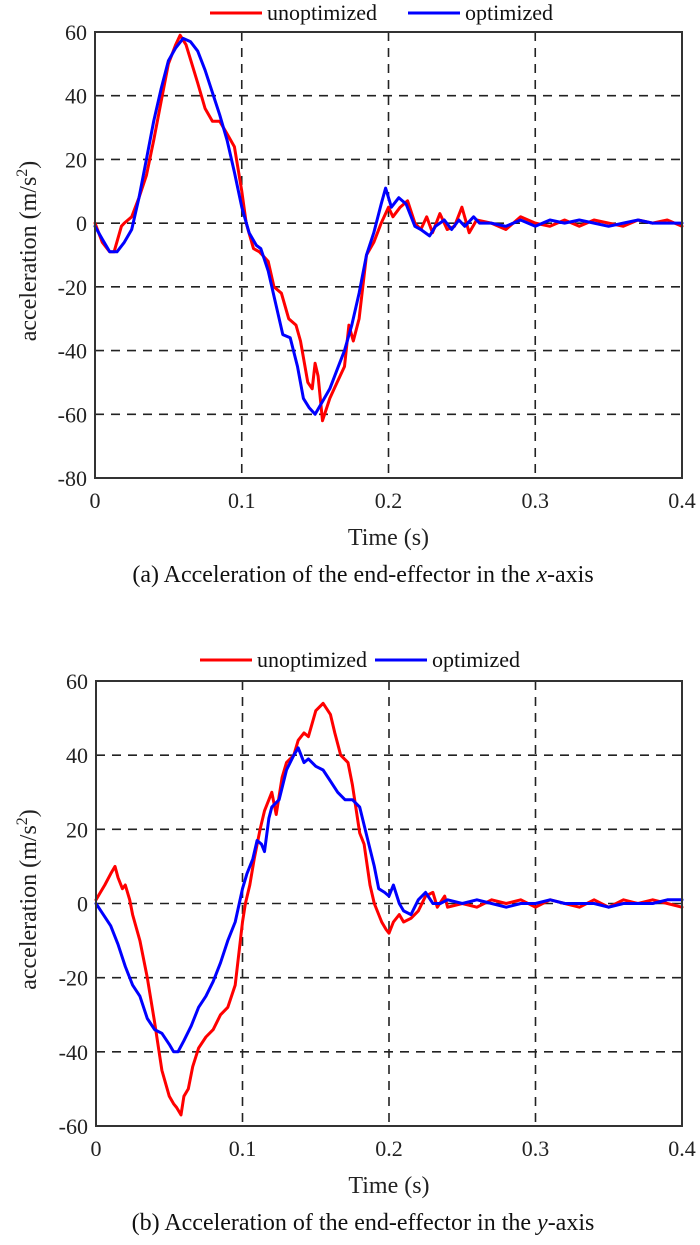 The image size is (700, 1245). I want to click on chart-a-y-tick-label: -20, so click(72, 287).